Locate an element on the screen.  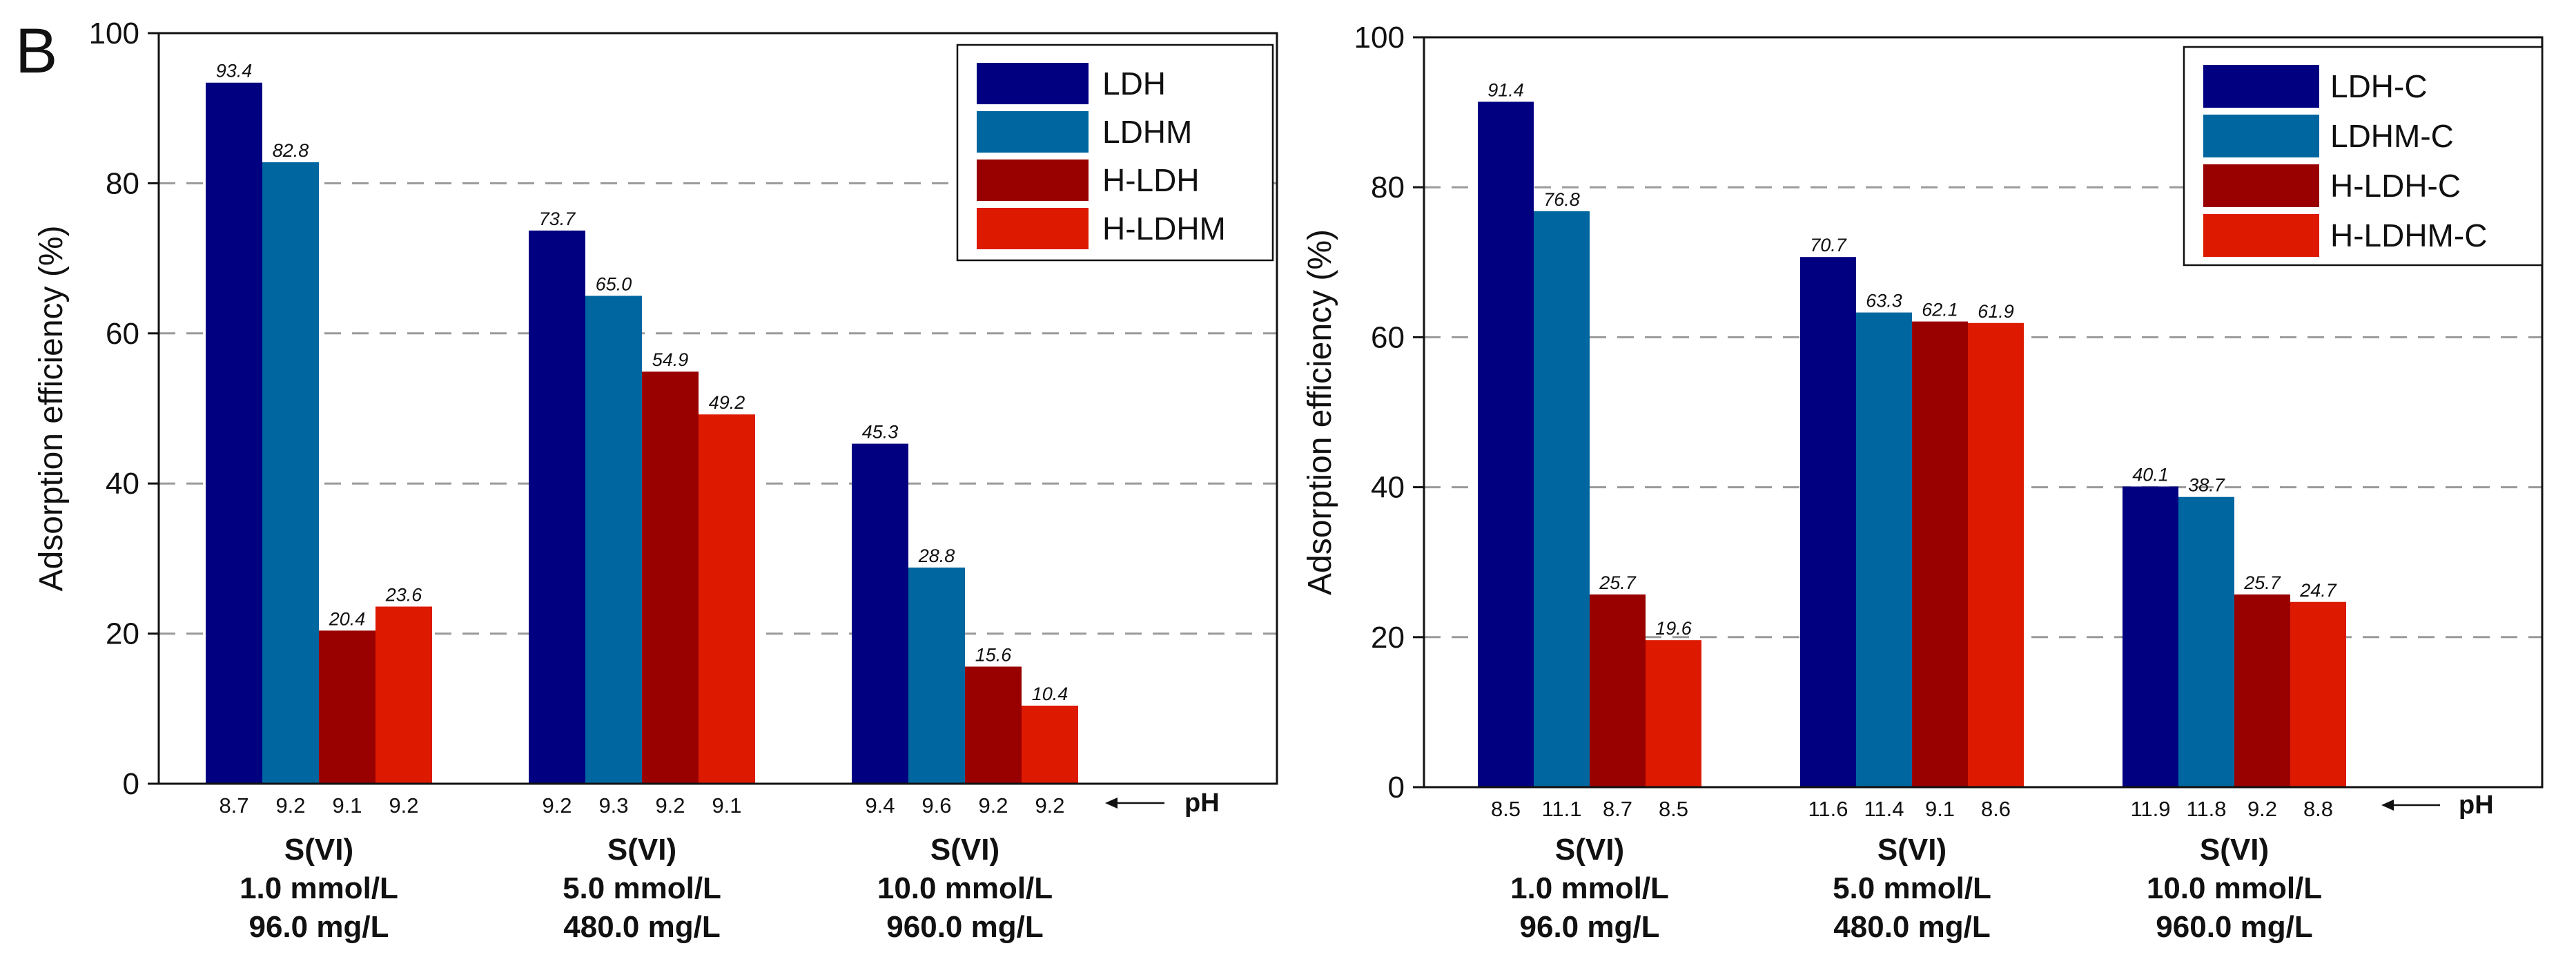
ph-tick-label: 8.5 is located at coordinates (1506, 809).